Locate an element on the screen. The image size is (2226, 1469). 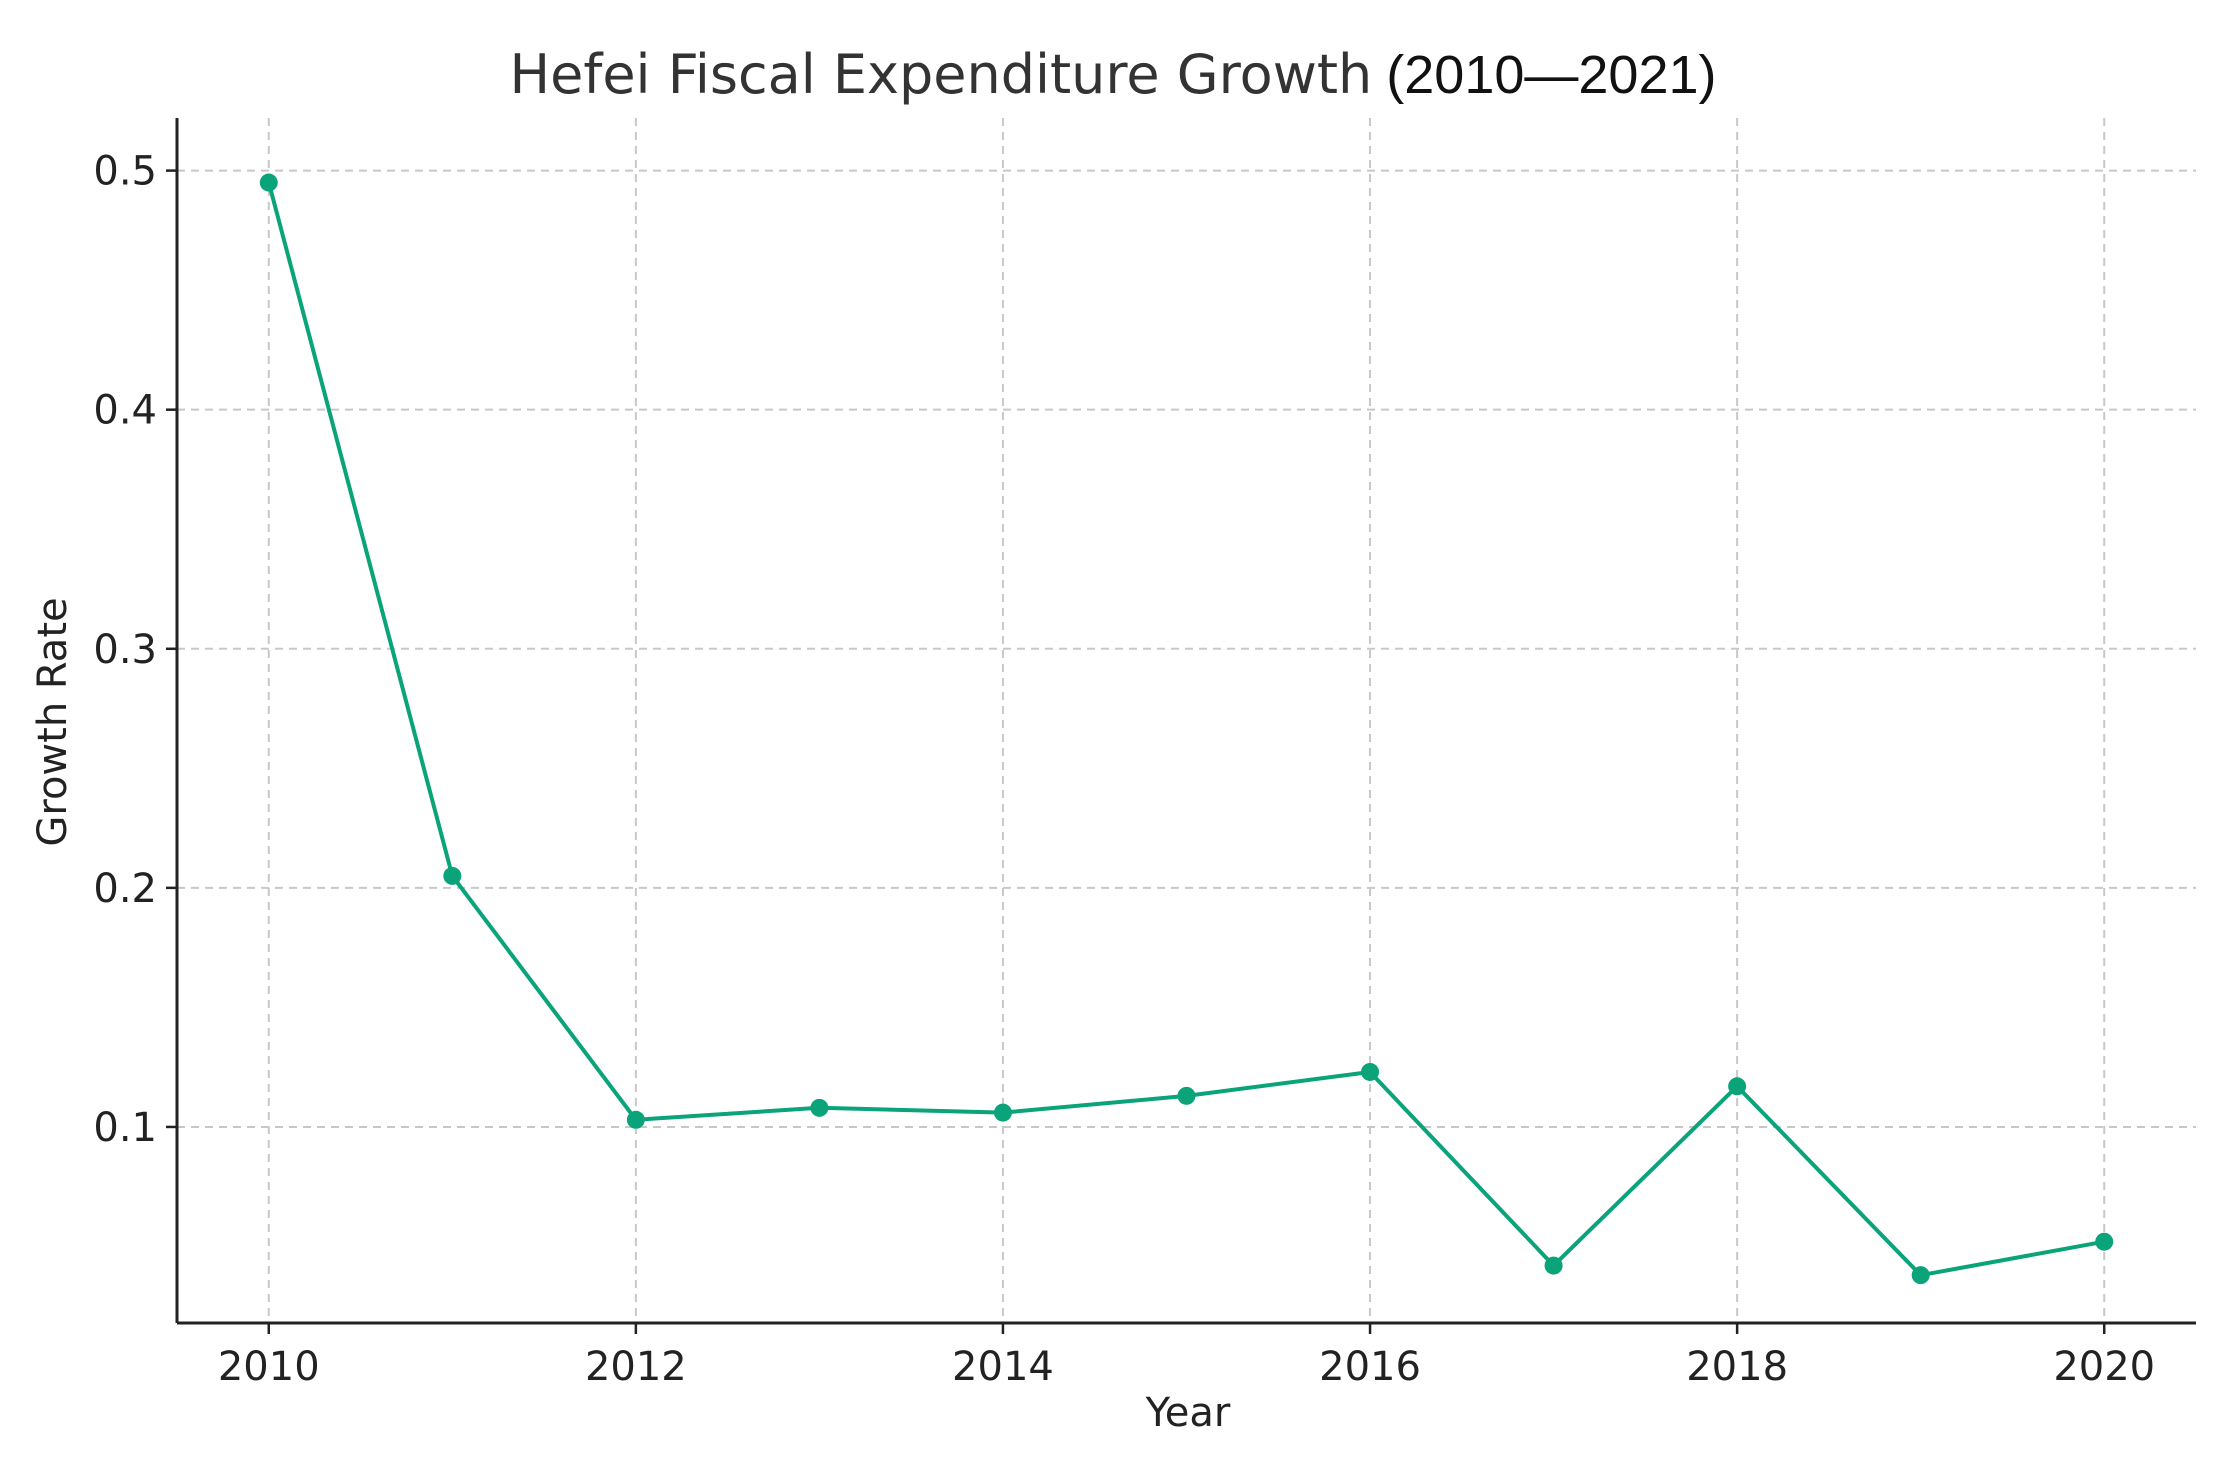
data-point-2014 is located at coordinates (1002, 1112).